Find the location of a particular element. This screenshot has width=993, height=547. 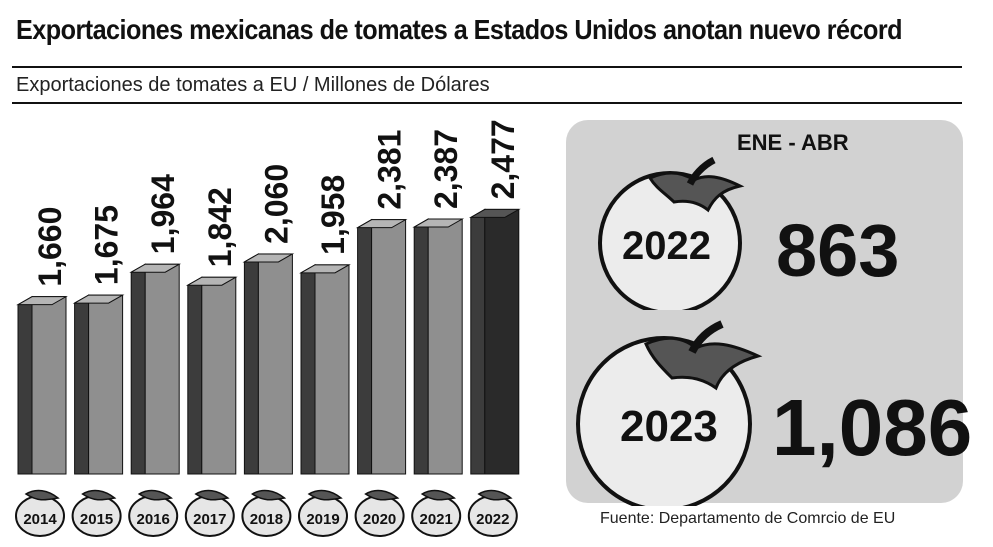

subtitle-divider is located at coordinates (487, 103).